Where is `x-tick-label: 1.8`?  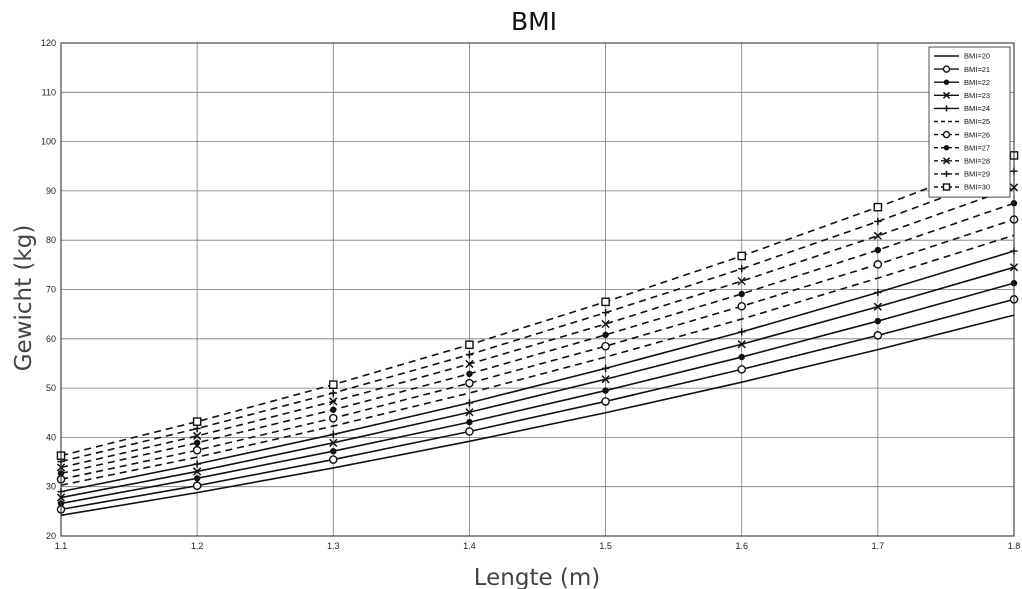 x-tick-label: 1.8 is located at coordinates (1014, 546).